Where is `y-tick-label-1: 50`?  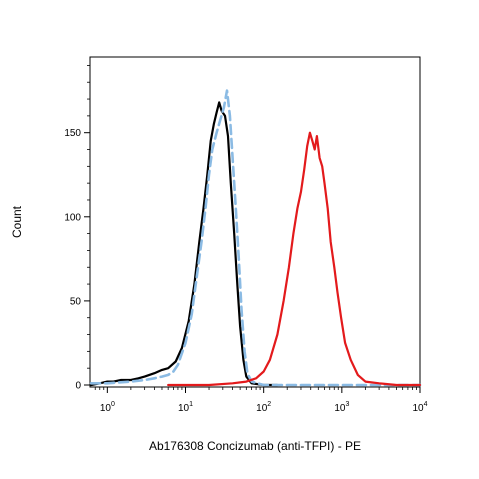
y-tick-label-1: 50 is located at coordinates (76, 301).